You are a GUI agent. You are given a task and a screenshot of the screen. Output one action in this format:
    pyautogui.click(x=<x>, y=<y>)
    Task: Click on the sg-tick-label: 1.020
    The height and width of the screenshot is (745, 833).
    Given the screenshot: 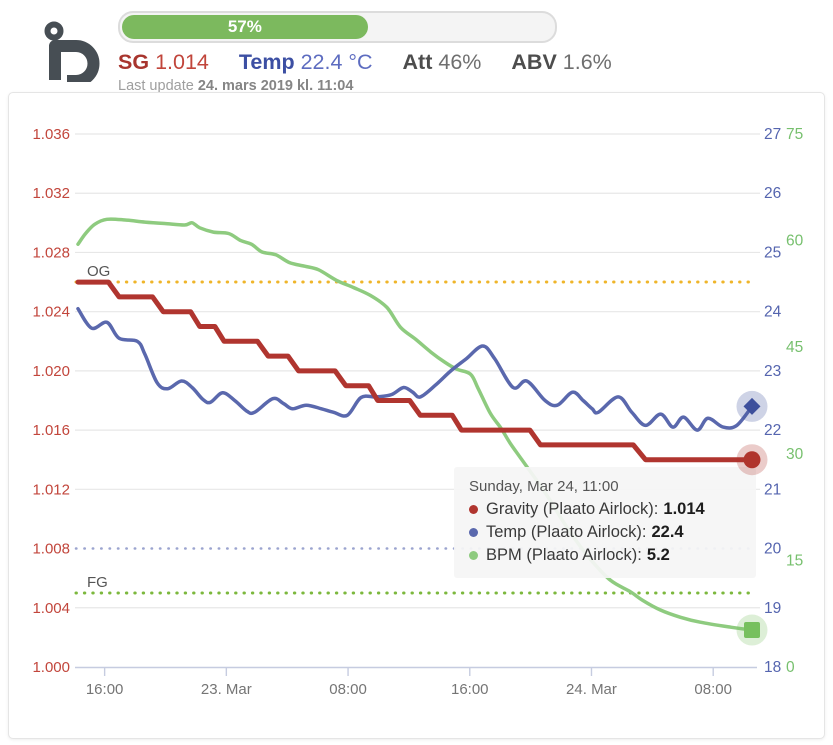 What is the action you would take?
    pyautogui.click(x=51, y=371)
    